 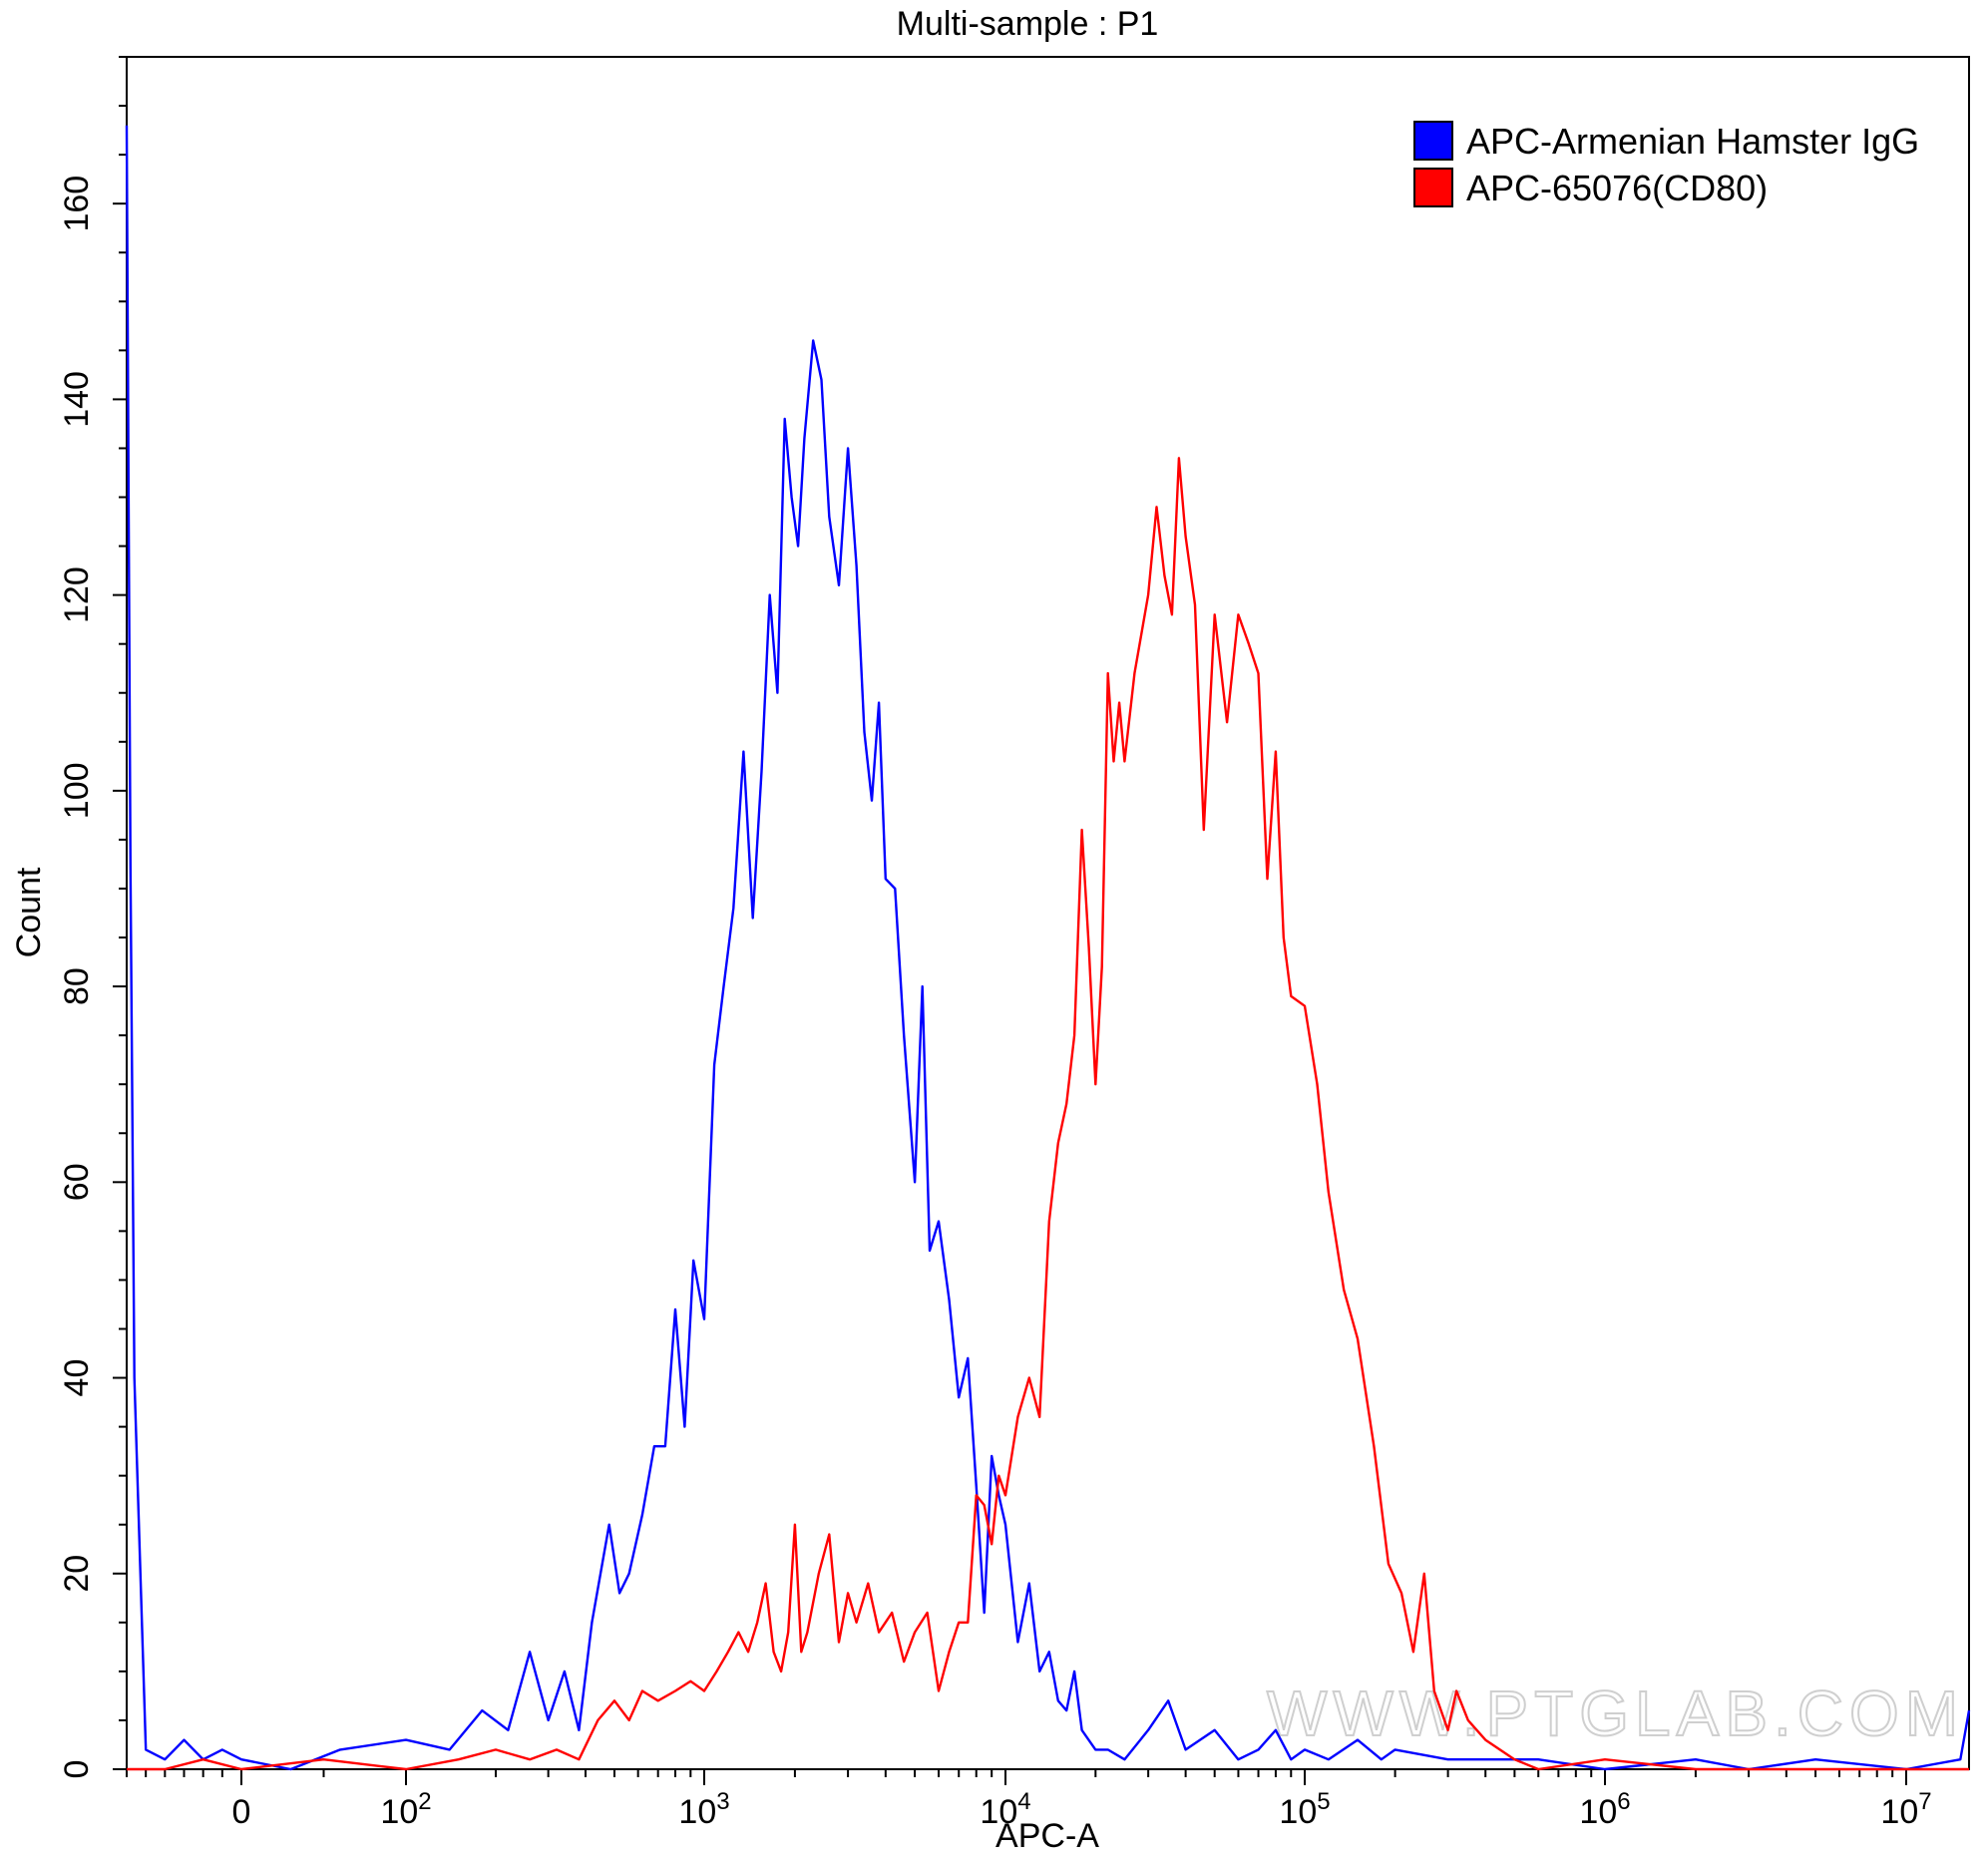 What do you see at coordinates (1304, 1809) in the screenshot?
I see `x-tick-label: 10⁵` at bounding box center [1304, 1809].